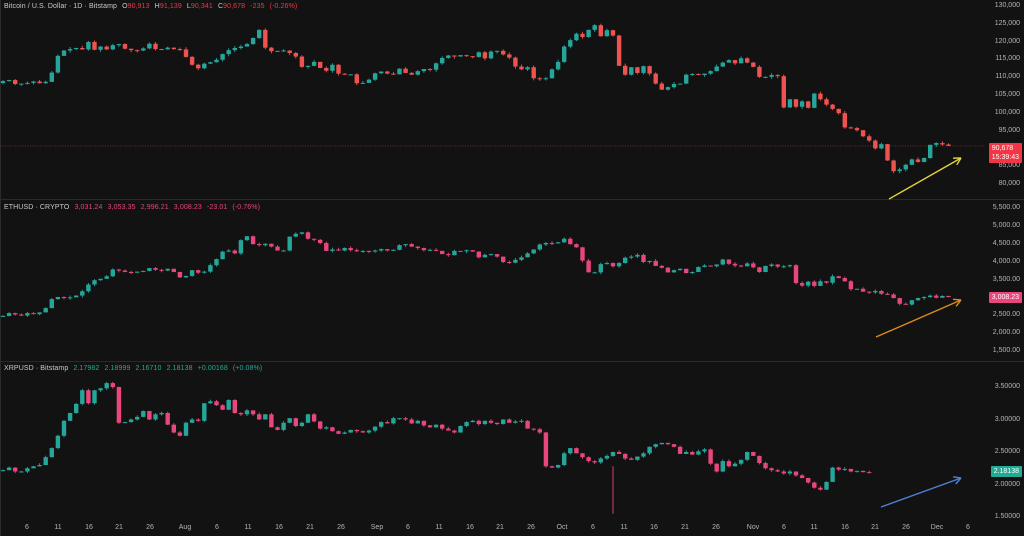  Describe the element at coordinates (1005, 297) in the screenshot. I see `eth-last-price: 3,008.23` at that location.